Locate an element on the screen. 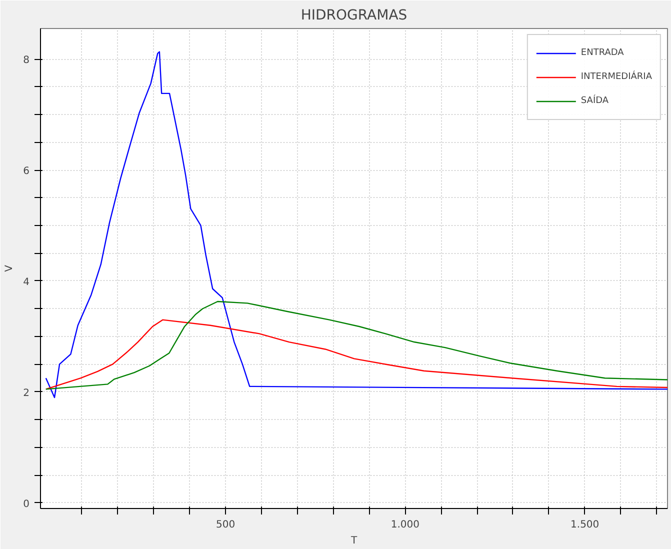 The width and height of the screenshot is (671, 549). legend-label: INTERMEDIÁRIA is located at coordinates (616, 77).